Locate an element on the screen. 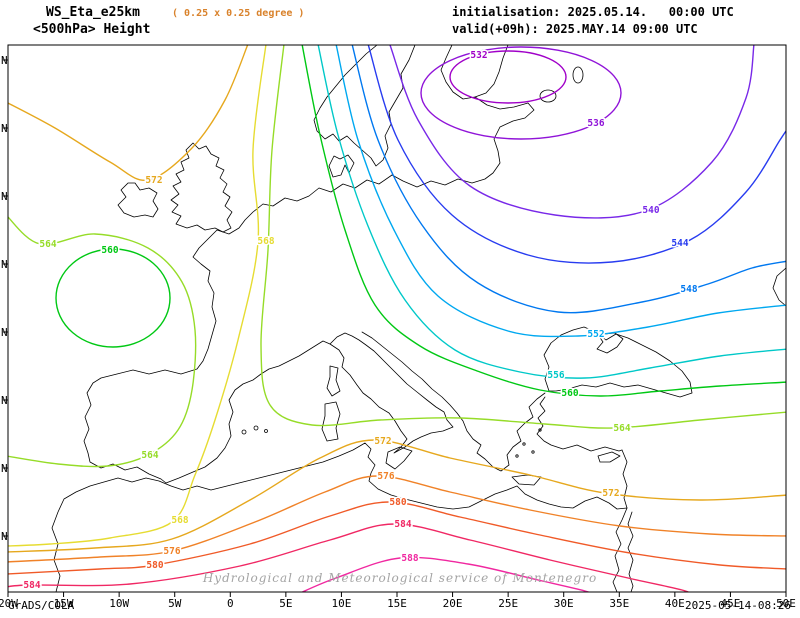 This screenshot has width=800, height=618. model-title: WS_Eta_e25km is located at coordinates (93, 12).